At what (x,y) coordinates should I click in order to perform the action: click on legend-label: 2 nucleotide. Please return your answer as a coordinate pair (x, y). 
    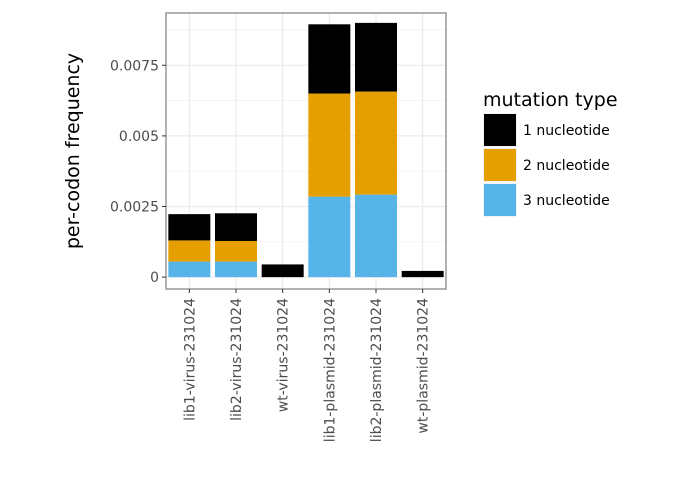
    Looking at the image, I should click on (566, 166).